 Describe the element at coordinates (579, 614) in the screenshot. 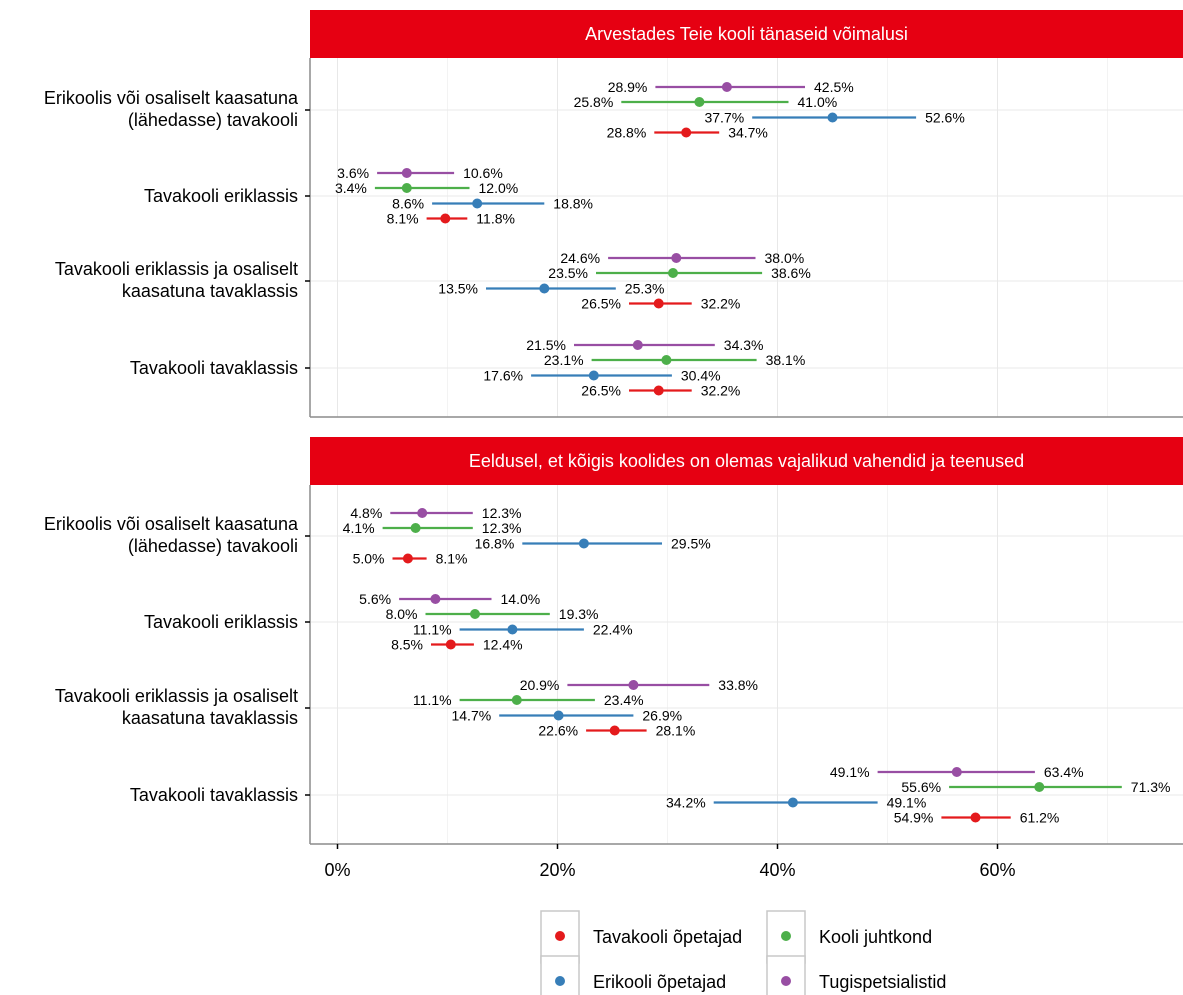

I see `high-value-label: 19.3%` at that location.